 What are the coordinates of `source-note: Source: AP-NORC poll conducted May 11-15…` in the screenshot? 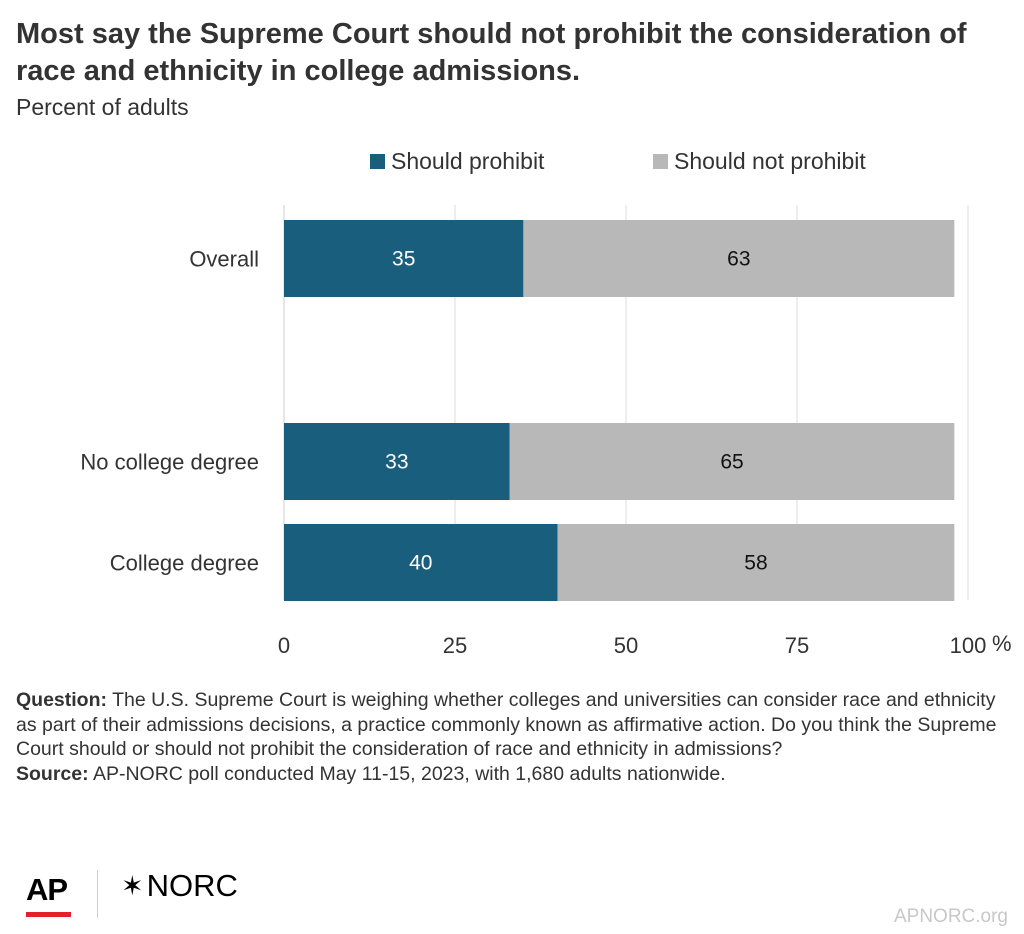 It's located at (513, 774).